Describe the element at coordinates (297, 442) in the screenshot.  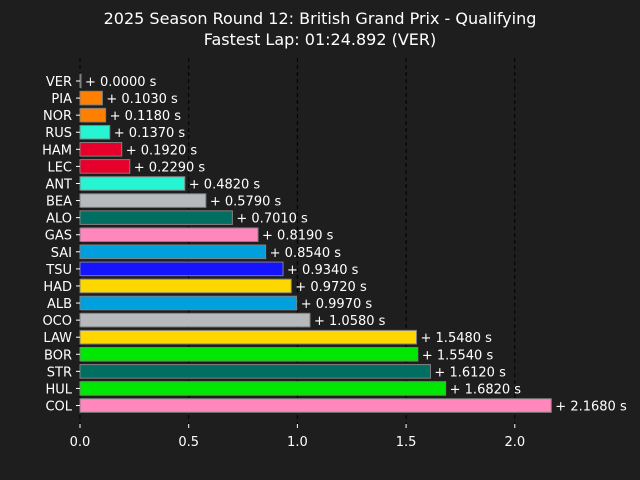
I see `x-tick-label: 1.0` at that location.